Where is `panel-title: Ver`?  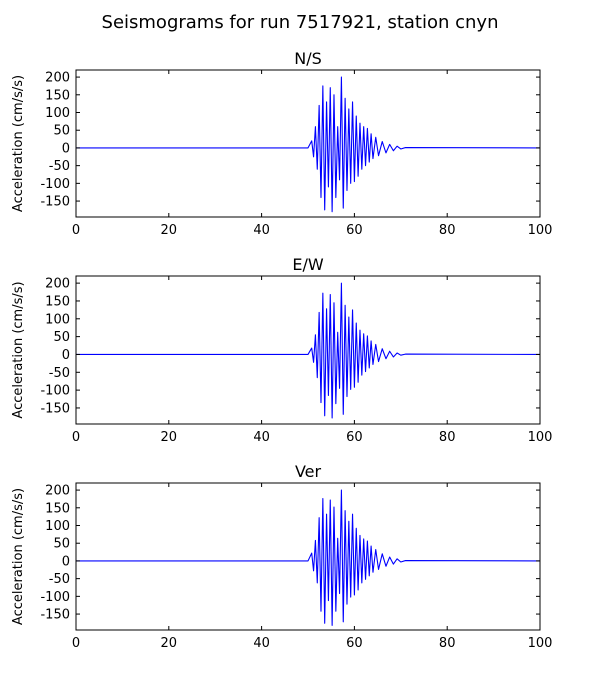
panel-title: Ver is located at coordinates (308, 471).